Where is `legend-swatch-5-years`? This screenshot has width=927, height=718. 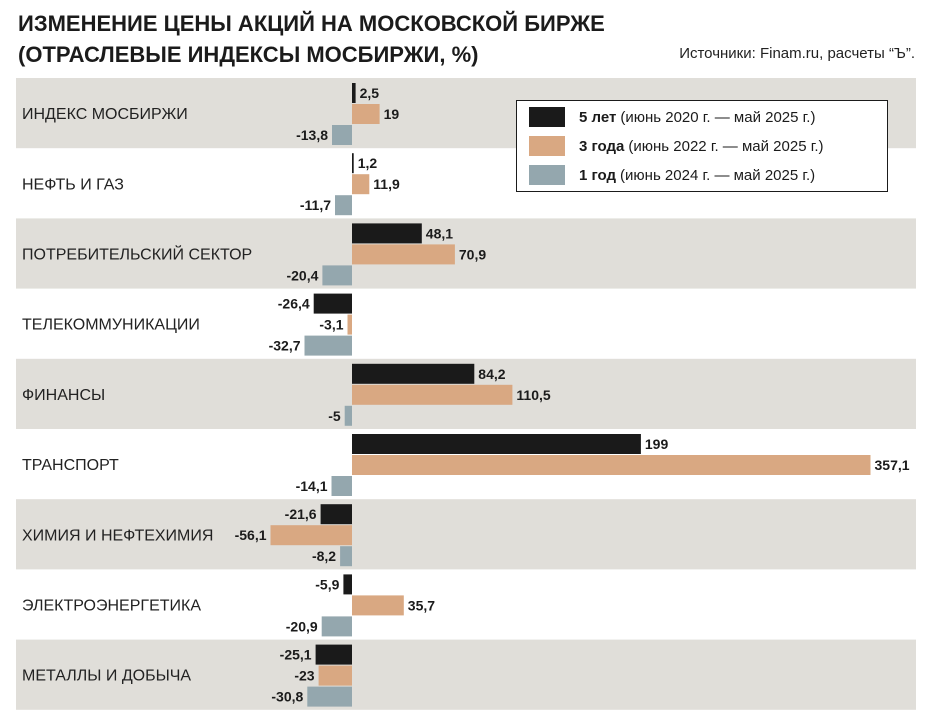
legend-swatch-5-years is located at coordinates (547, 117).